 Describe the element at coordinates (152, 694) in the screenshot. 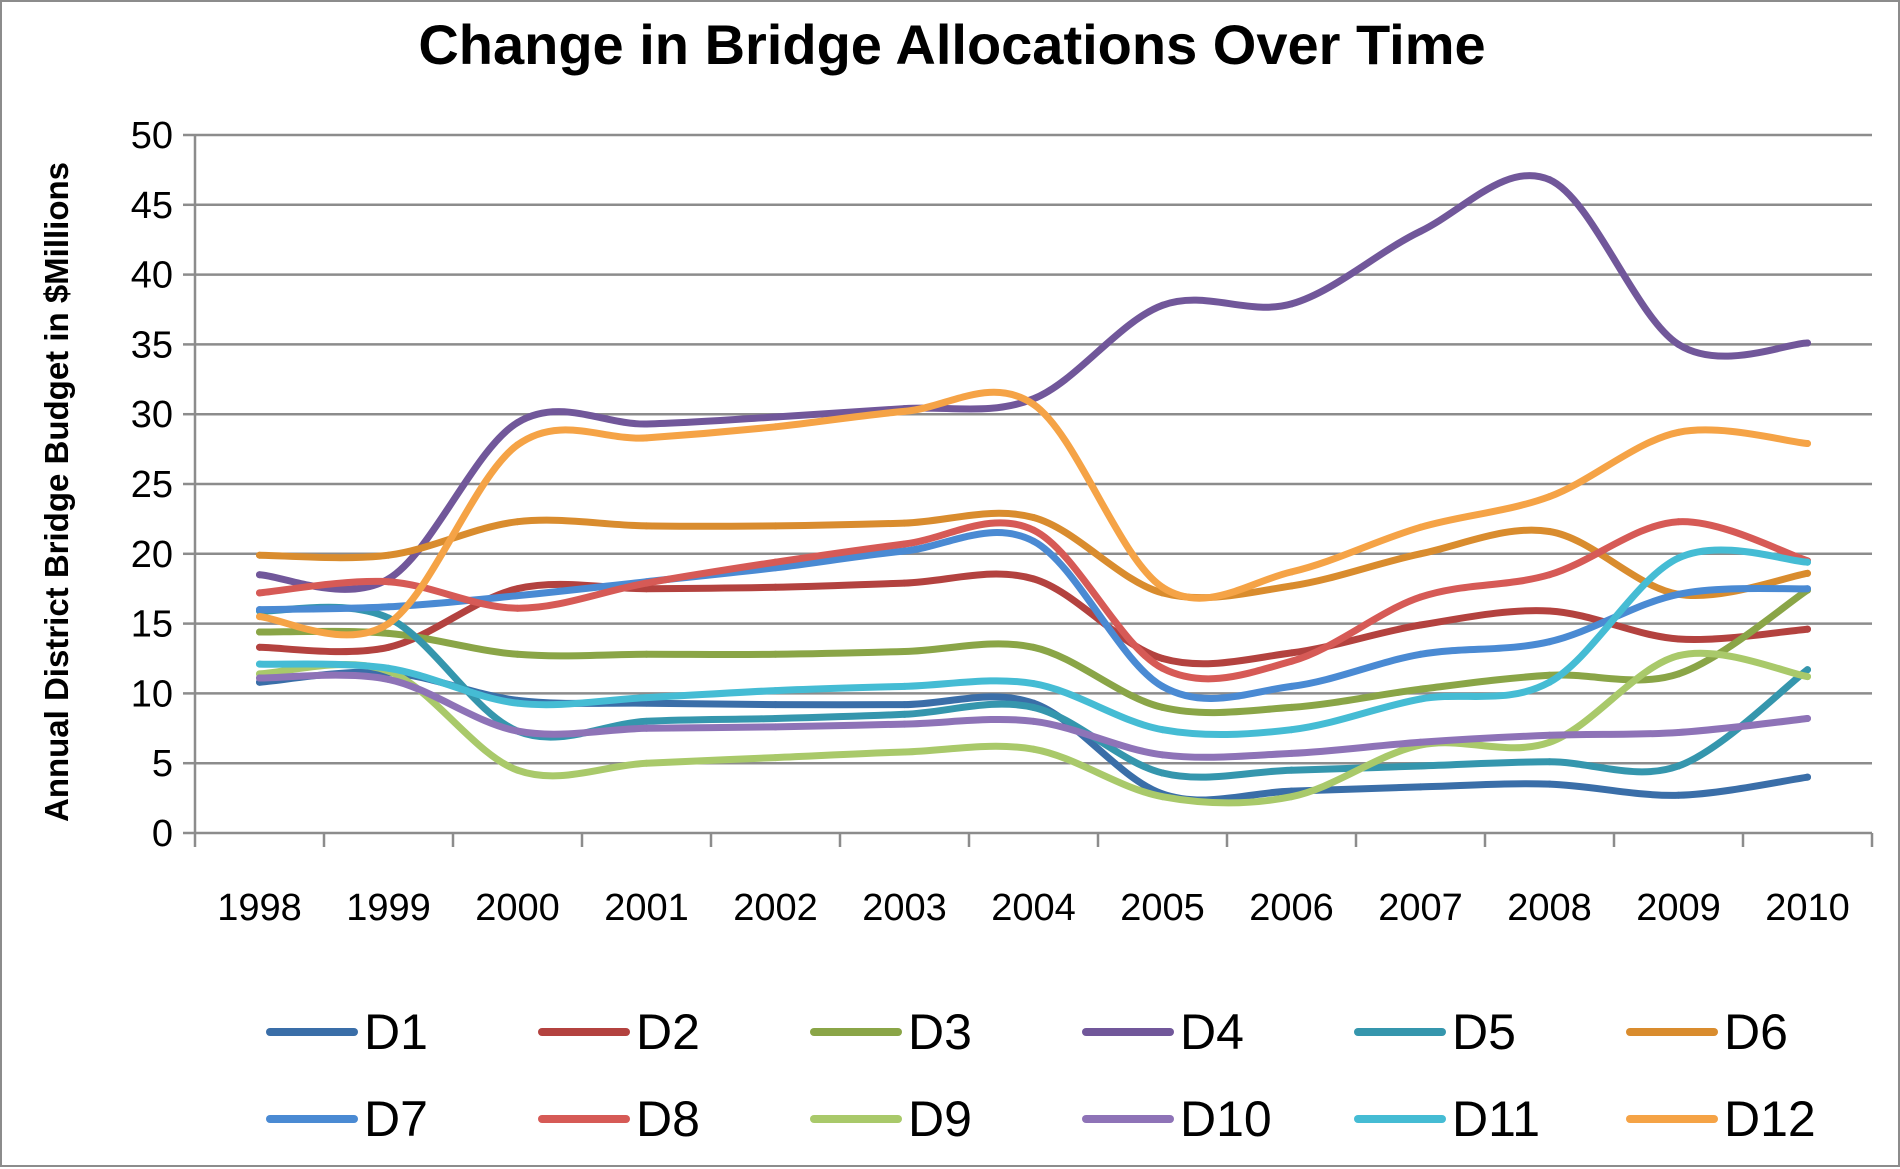

I see `y-tick-label: 10` at that location.